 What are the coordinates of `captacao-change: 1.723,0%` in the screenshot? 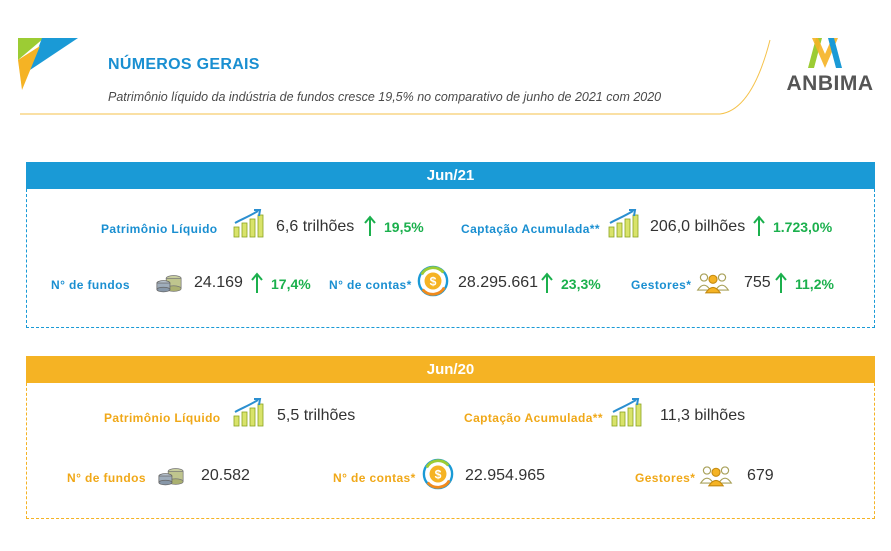 It's located at (803, 227).